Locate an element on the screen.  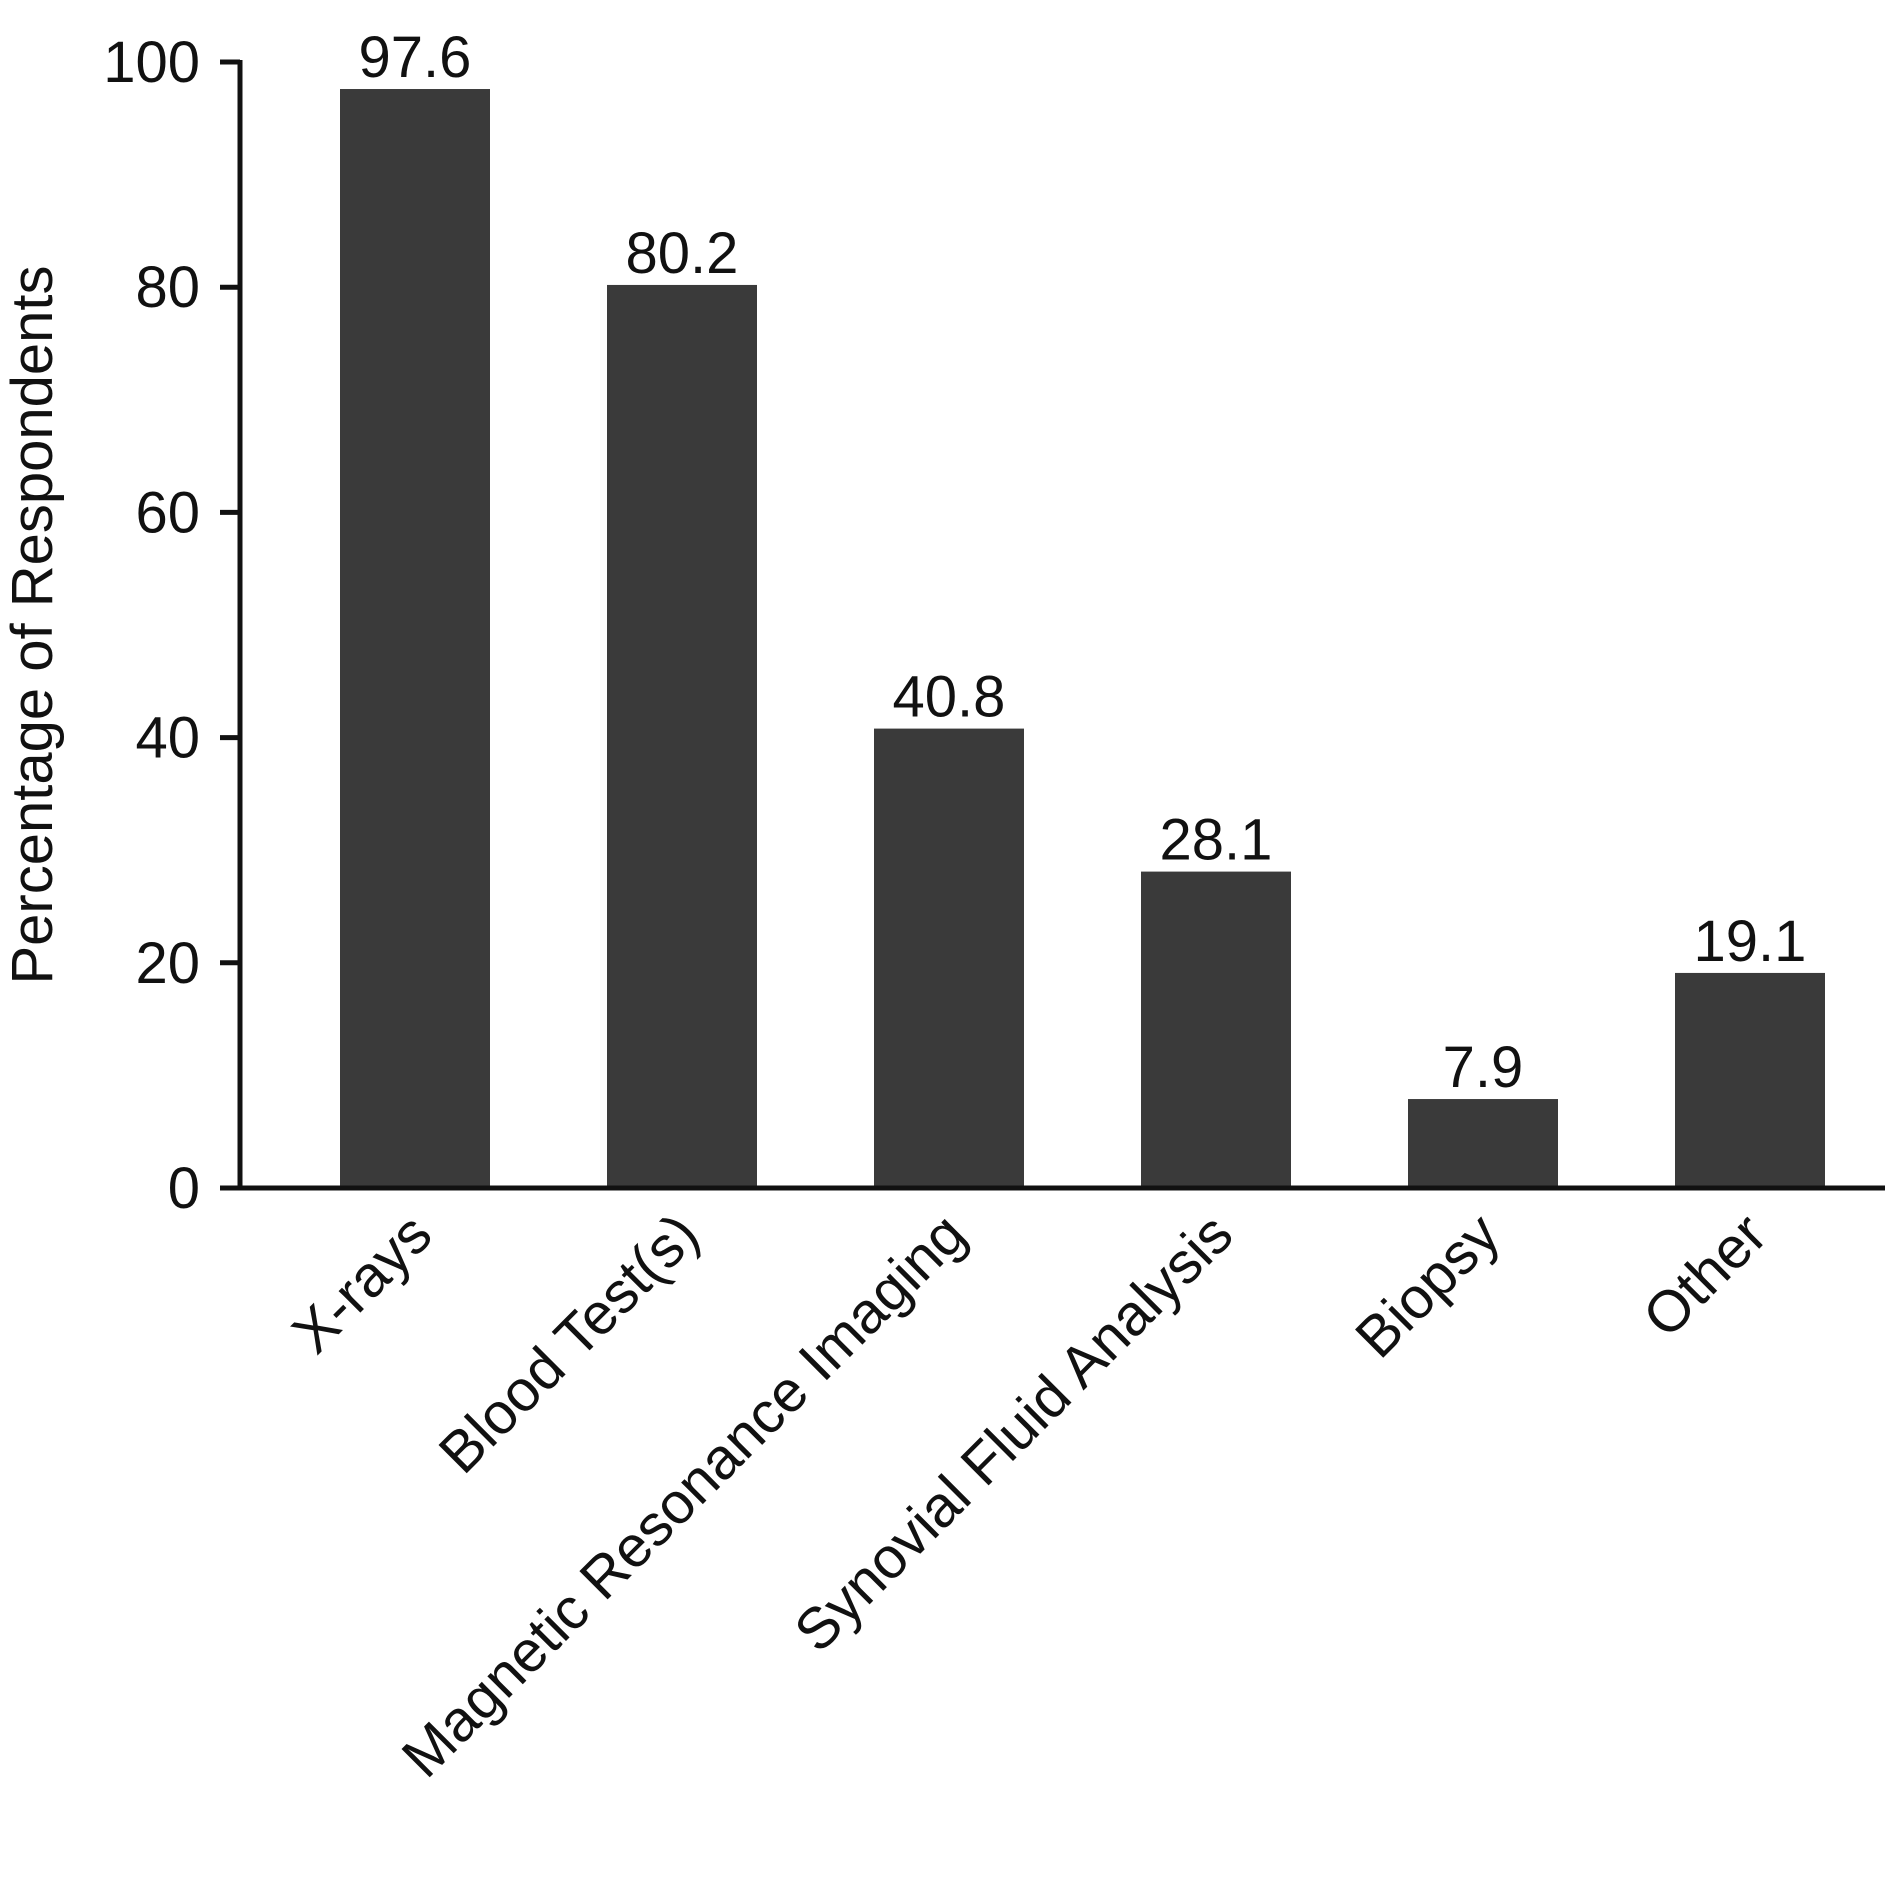
x-category-label: Magnetic Resonance Imaging is located at coordinates (684, 1495).